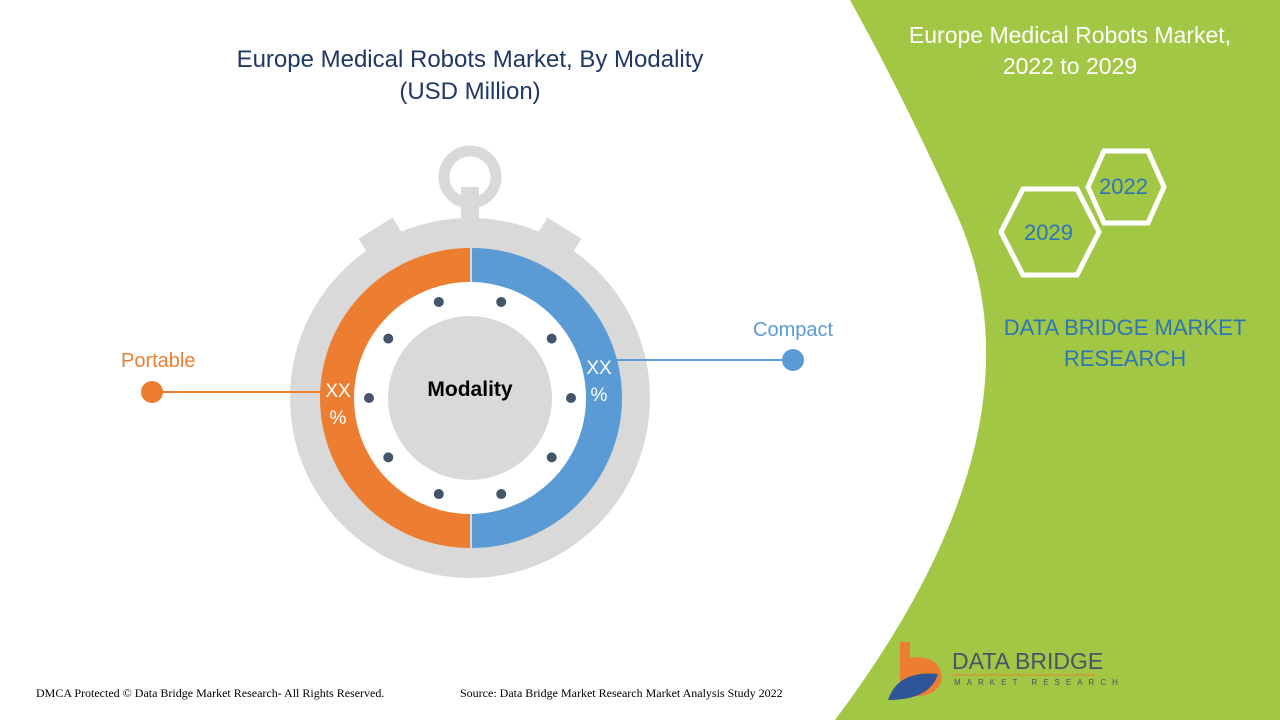  What do you see at coordinates (338, 418) in the screenshot?
I see `value-portable-line2: %` at bounding box center [338, 418].